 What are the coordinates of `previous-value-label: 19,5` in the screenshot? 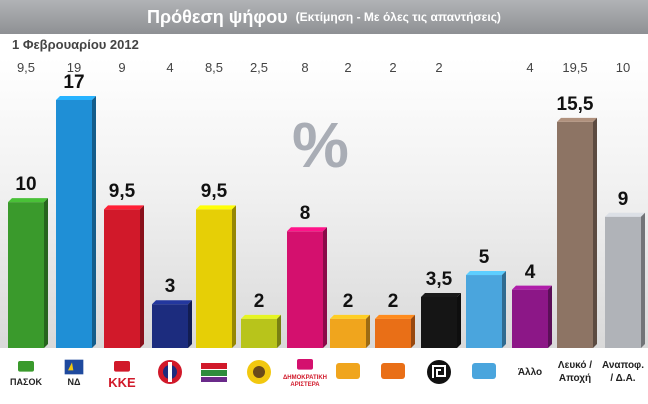 It's located at (575, 67).